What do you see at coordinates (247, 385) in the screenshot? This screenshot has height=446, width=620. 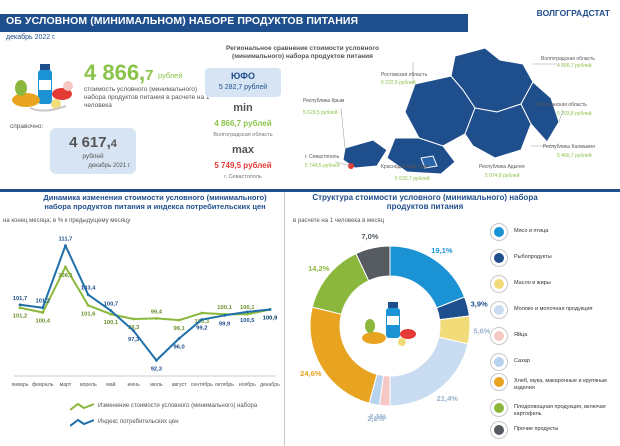 I see `x-tick-label: ноябрь` at bounding box center [247, 385].